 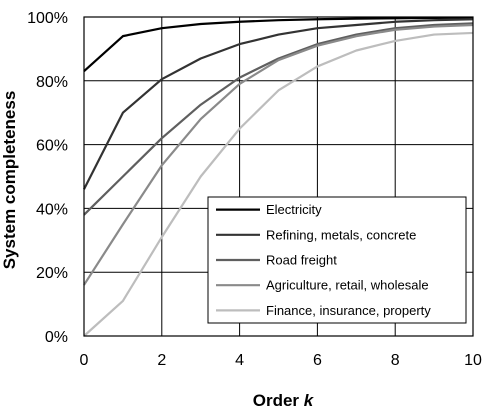 I want to click on legend-entry: Road freight, so click(x=301, y=260).